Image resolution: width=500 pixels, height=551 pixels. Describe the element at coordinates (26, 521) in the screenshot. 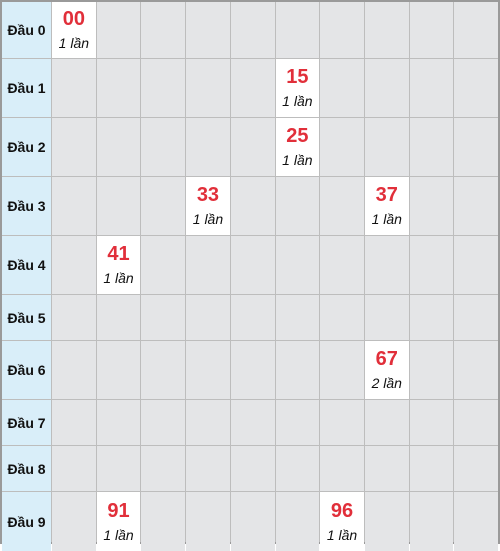

I see `row-header: Đầu 9` at that location.